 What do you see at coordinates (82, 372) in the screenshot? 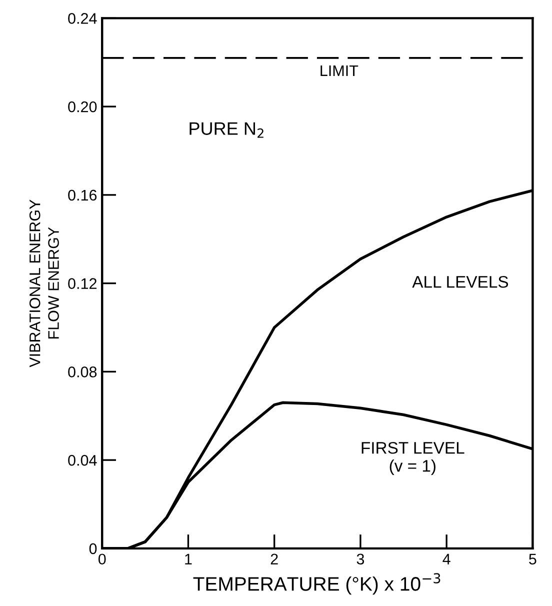
I see `y-tick-label: 0.08` at bounding box center [82, 372].